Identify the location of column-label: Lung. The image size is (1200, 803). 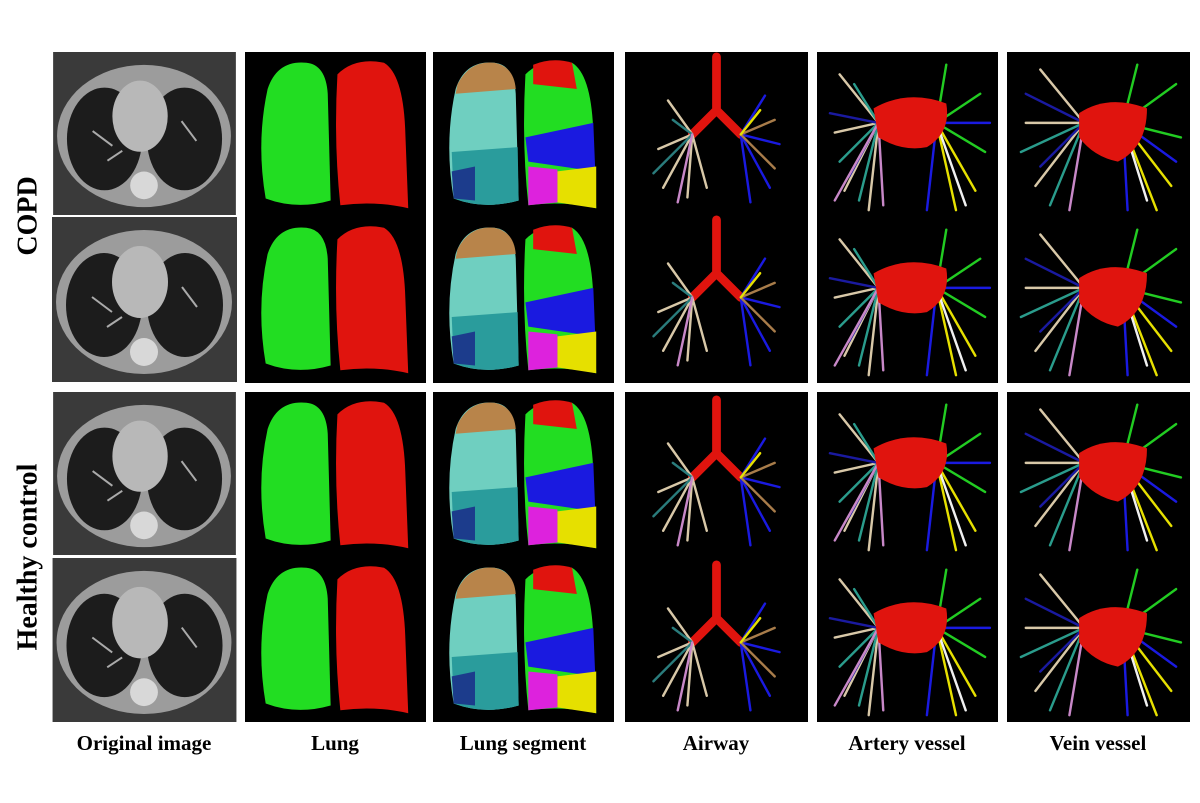
(335, 743).